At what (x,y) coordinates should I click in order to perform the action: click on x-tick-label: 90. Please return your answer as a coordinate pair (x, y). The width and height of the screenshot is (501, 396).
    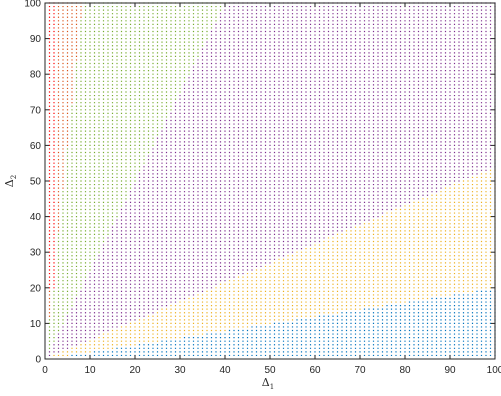
    Looking at the image, I should click on (450, 370).